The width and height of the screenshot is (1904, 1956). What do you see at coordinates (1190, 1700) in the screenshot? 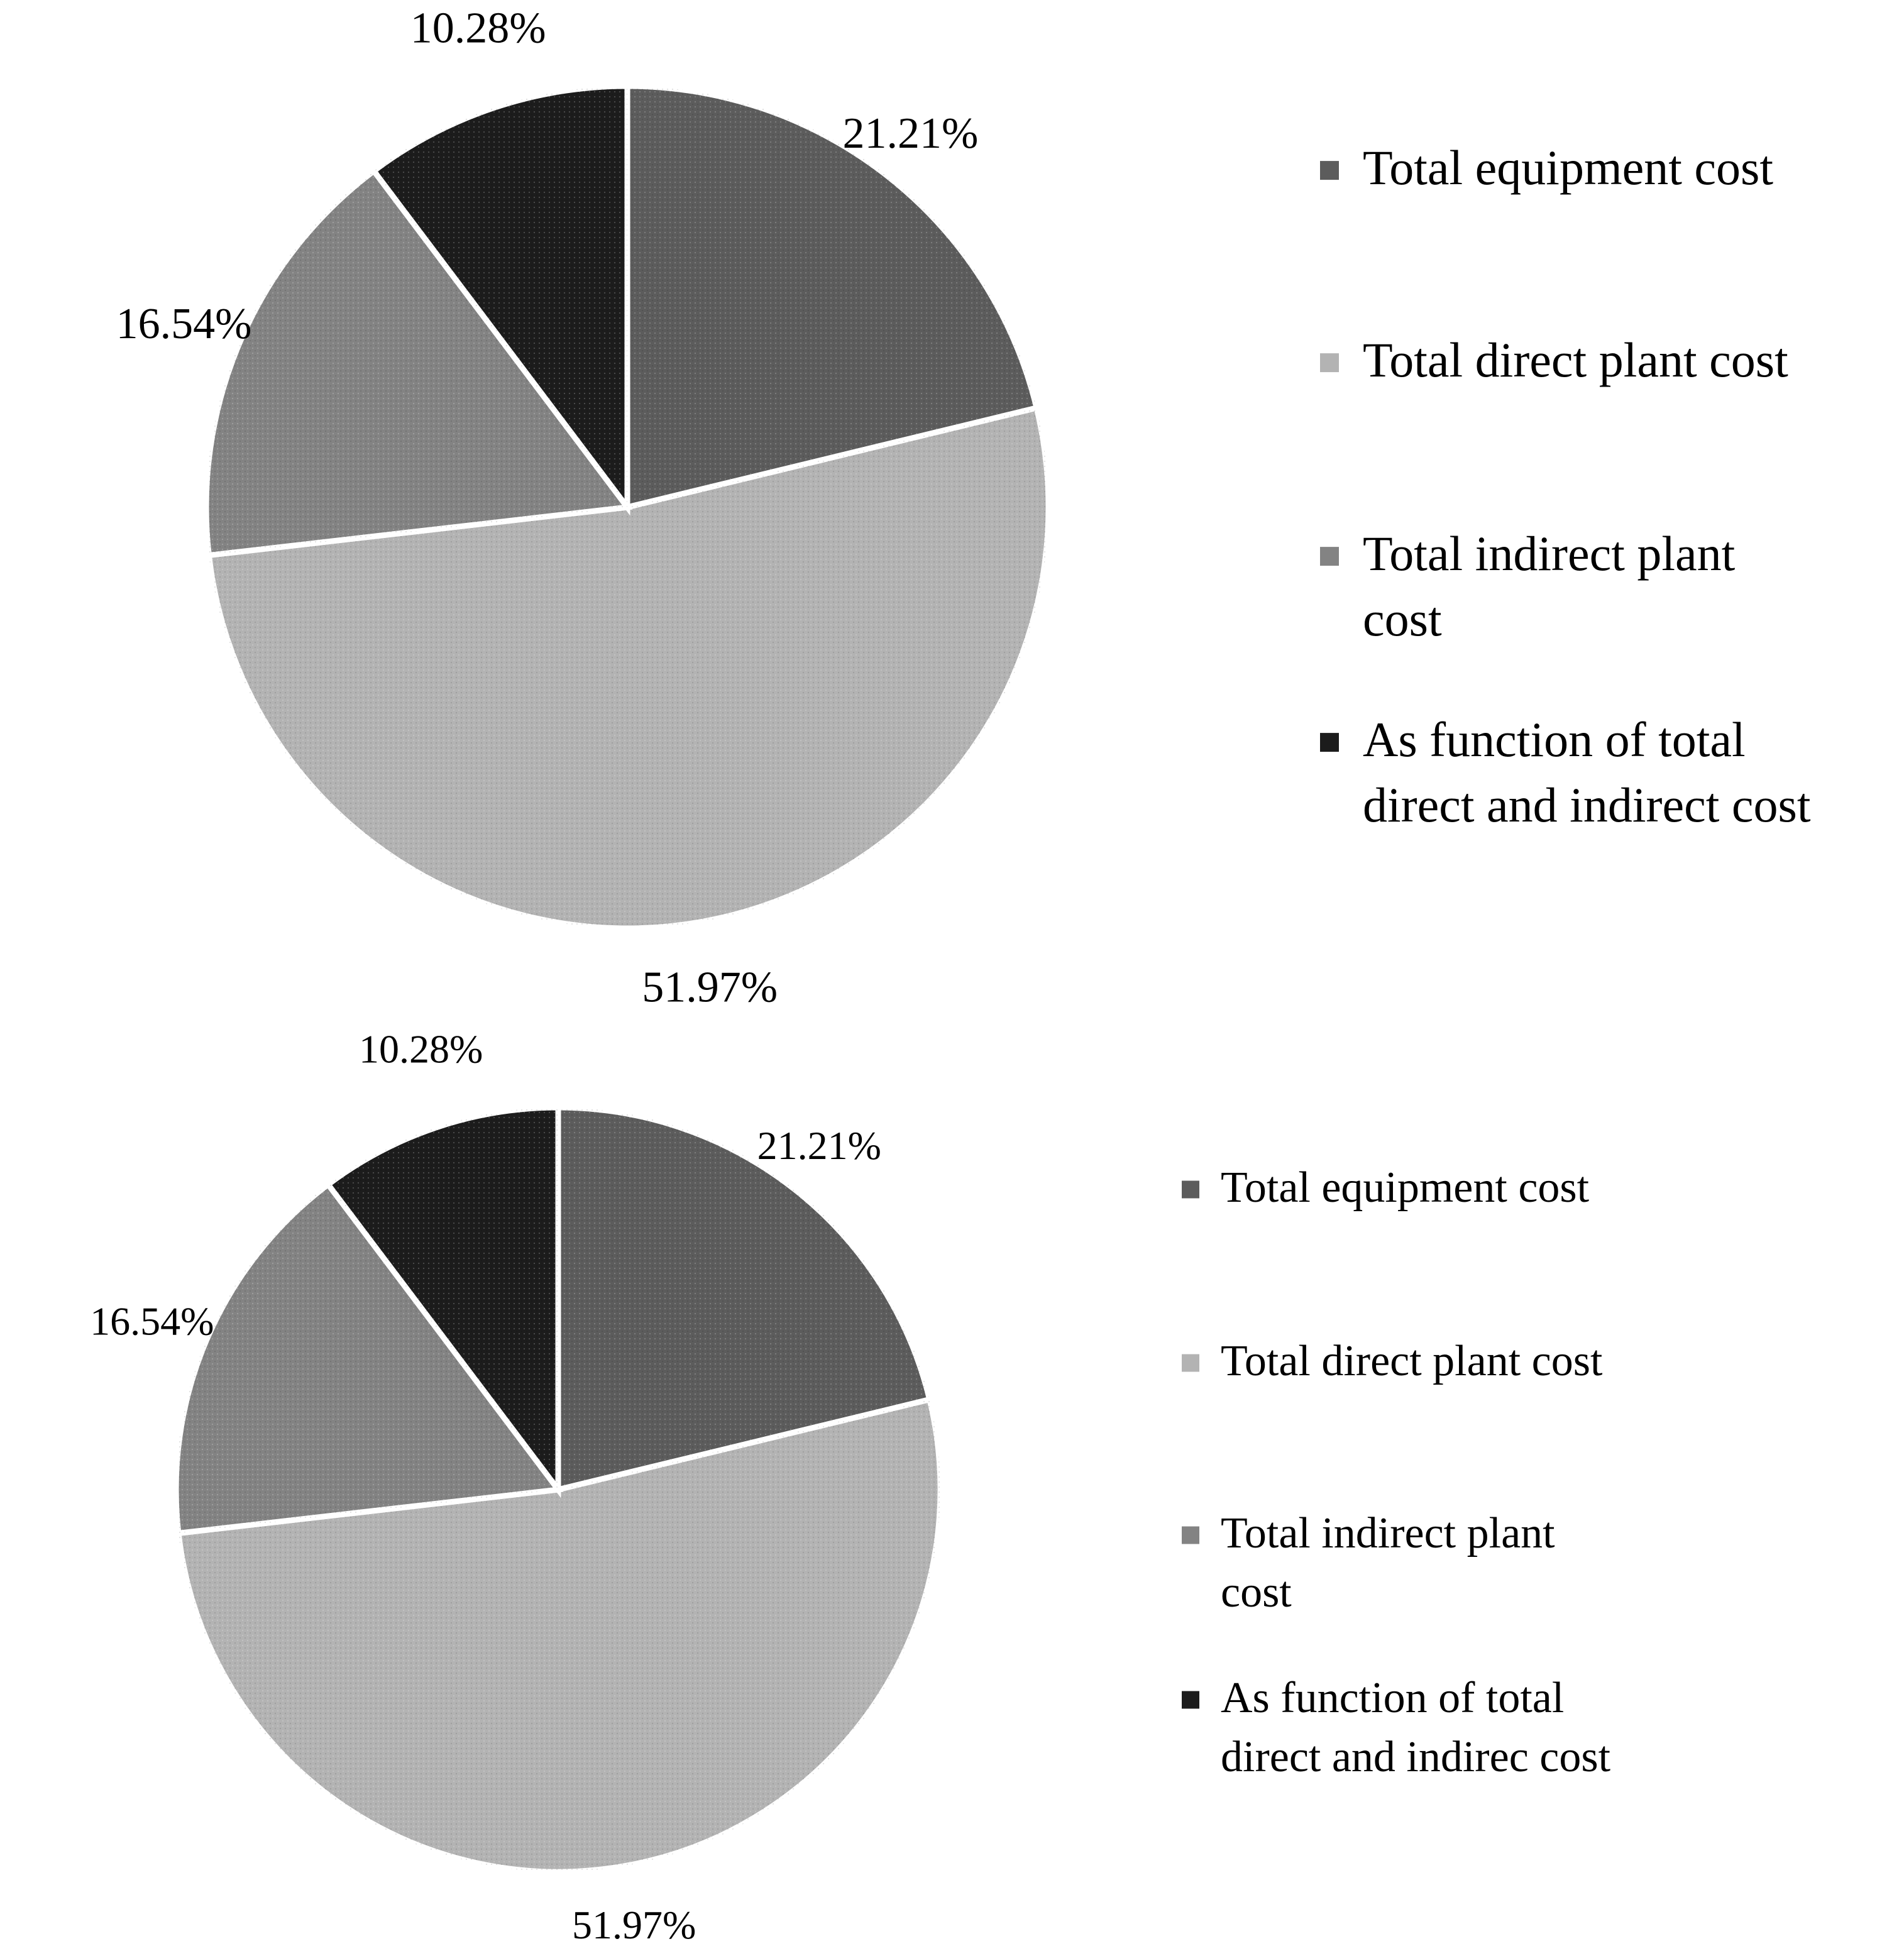
I see `legend-swatch-as-function-of-total-direct-and-indirec-cost` at bounding box center [1190, 1700].